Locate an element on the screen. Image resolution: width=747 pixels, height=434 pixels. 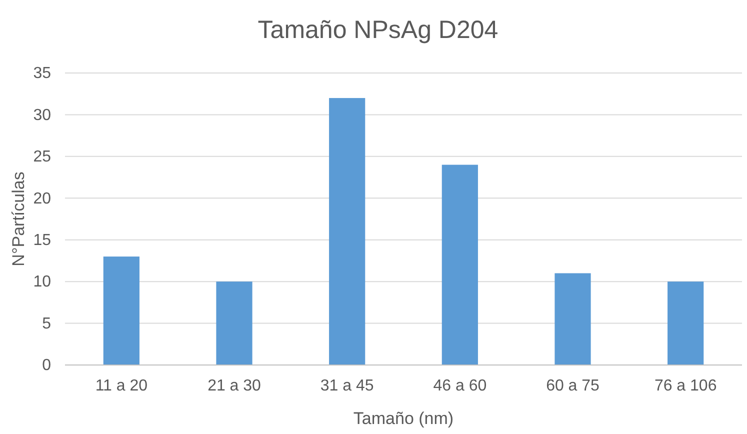
y-tick-label: 35 is located at coordinates (42, 73).